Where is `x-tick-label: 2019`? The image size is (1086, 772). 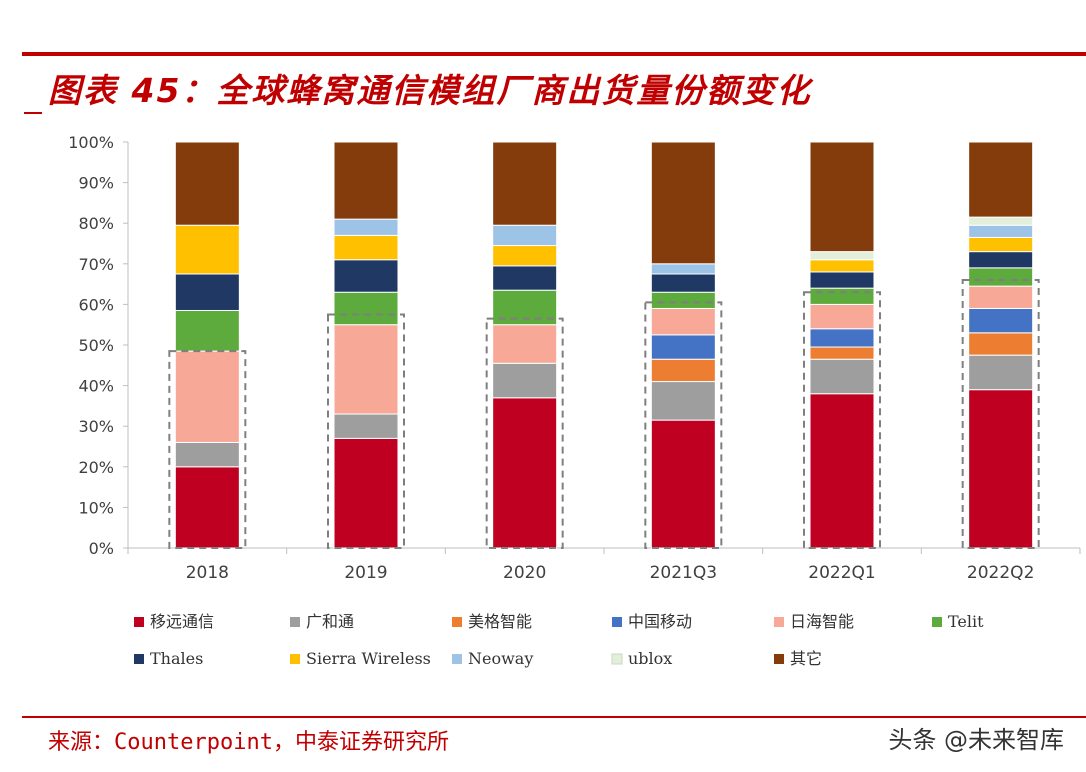
x-tick-label: 2019 is located at coordinates (365, 573).